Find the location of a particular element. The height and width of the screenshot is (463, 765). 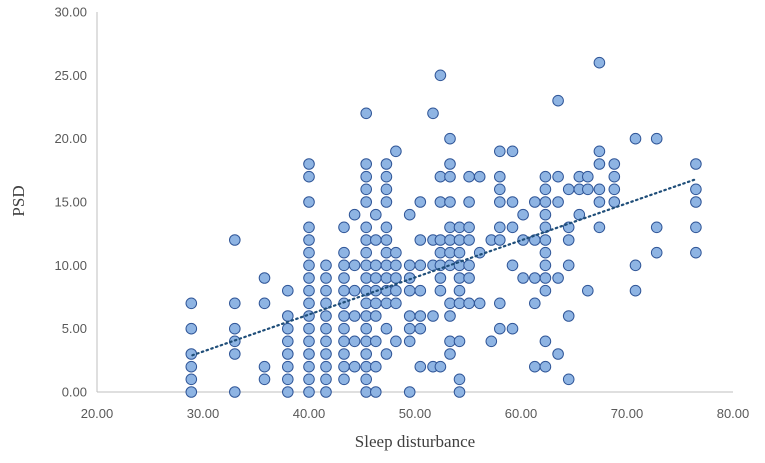

y-tick-label: 10.00 is located at coordinates (70, 265).